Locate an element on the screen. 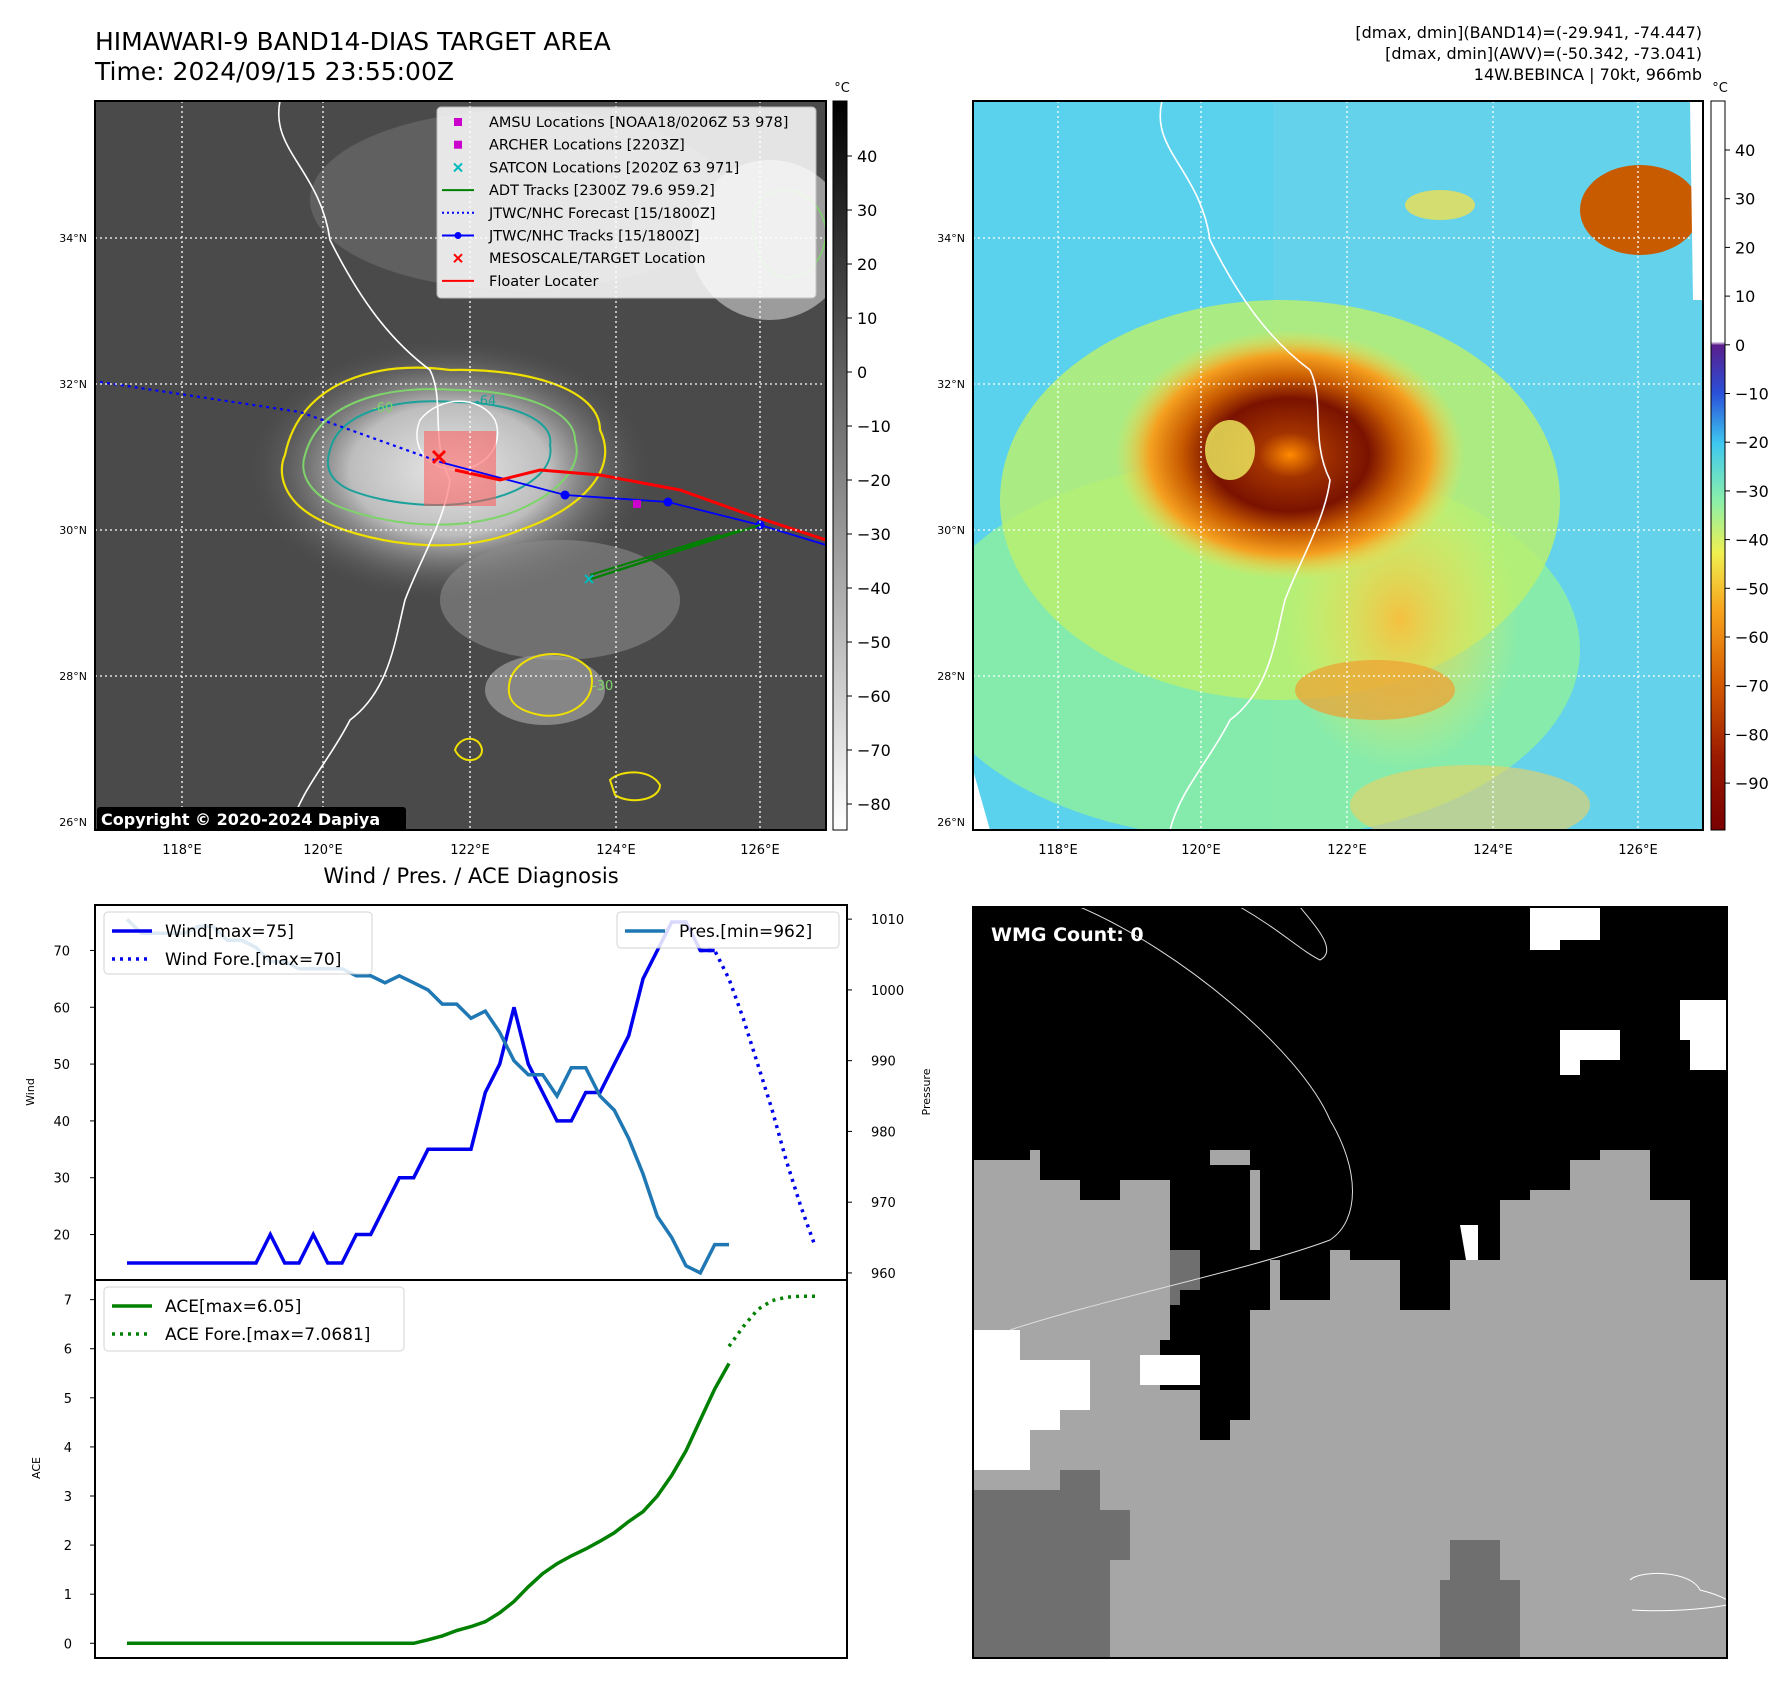 The height and width of the screenshot is (1694, 1788). ir-legend-box is located at coordinates (626, 202).